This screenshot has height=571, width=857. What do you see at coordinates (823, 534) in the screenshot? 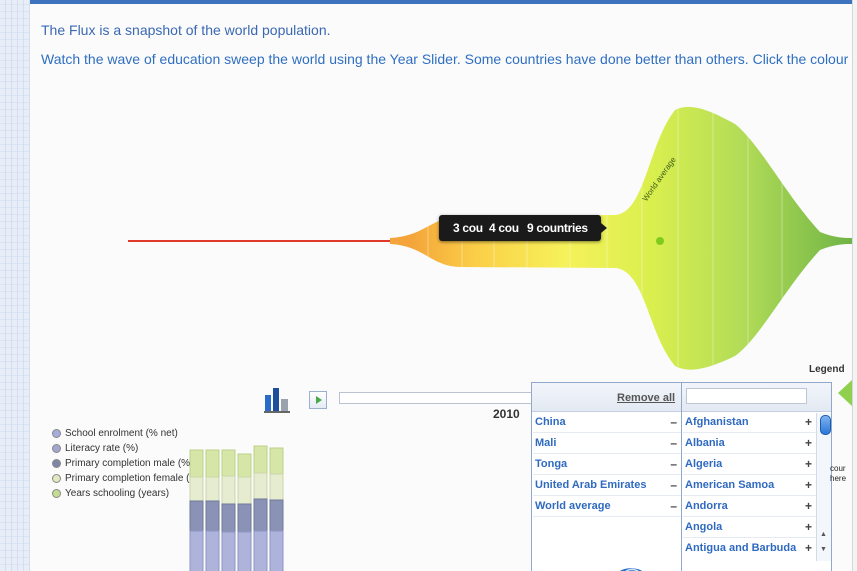
I see `scroll-up-arrow-icon: ▲` at bounding box center [823, 534].